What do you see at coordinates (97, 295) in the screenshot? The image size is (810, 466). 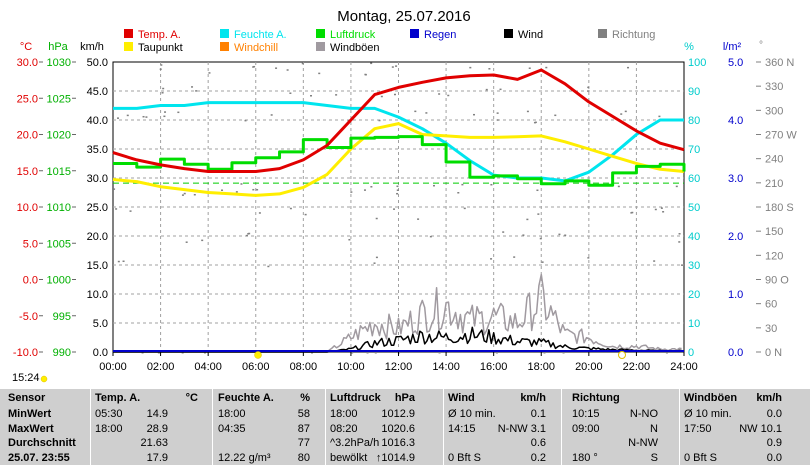 I see `axis-tick-wind-kmh: 10.0` at bounding box center [97, 295].